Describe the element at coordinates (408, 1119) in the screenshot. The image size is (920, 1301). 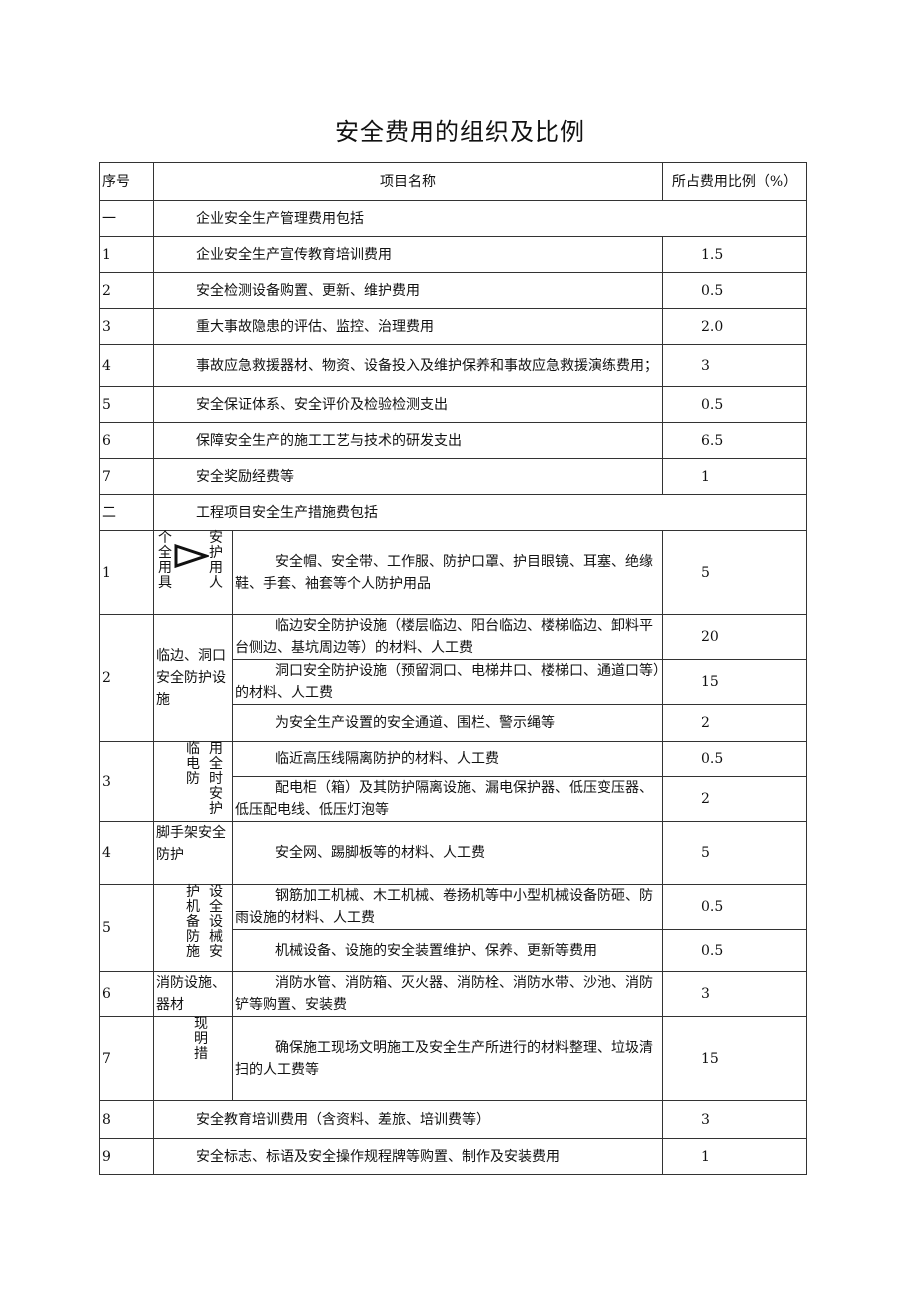
I see `row-name: 安全教育培训费用（含资料、差旅、培训费等）` at that location.